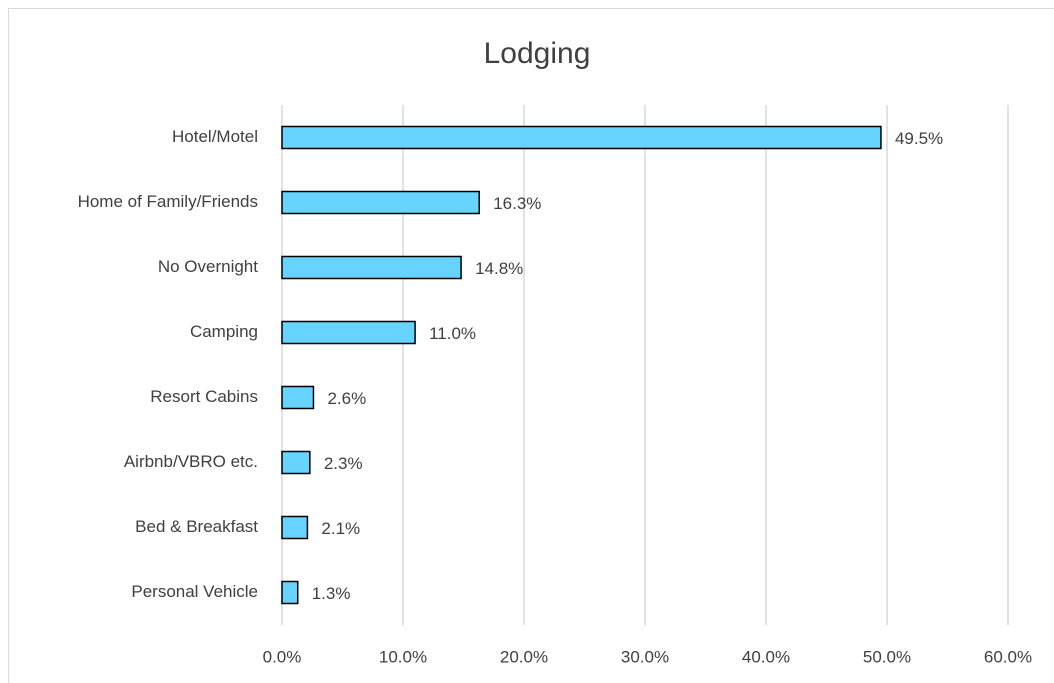 Image resolution: width=1054 pixels, height=683 pixels. Describe the element at coordinates (537, 53) in the screenshot. I see `chart-title: Lodging` at that location.